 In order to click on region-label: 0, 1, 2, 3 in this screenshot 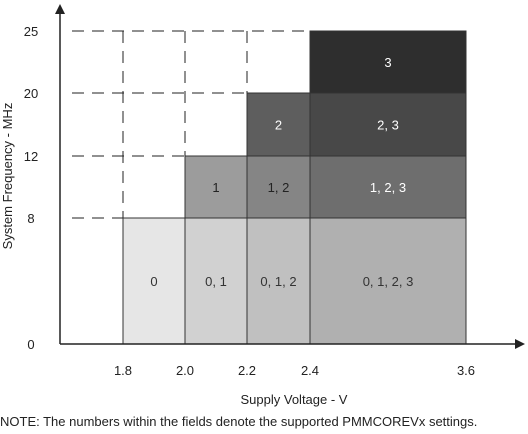, I will do `click(388, 281)`.